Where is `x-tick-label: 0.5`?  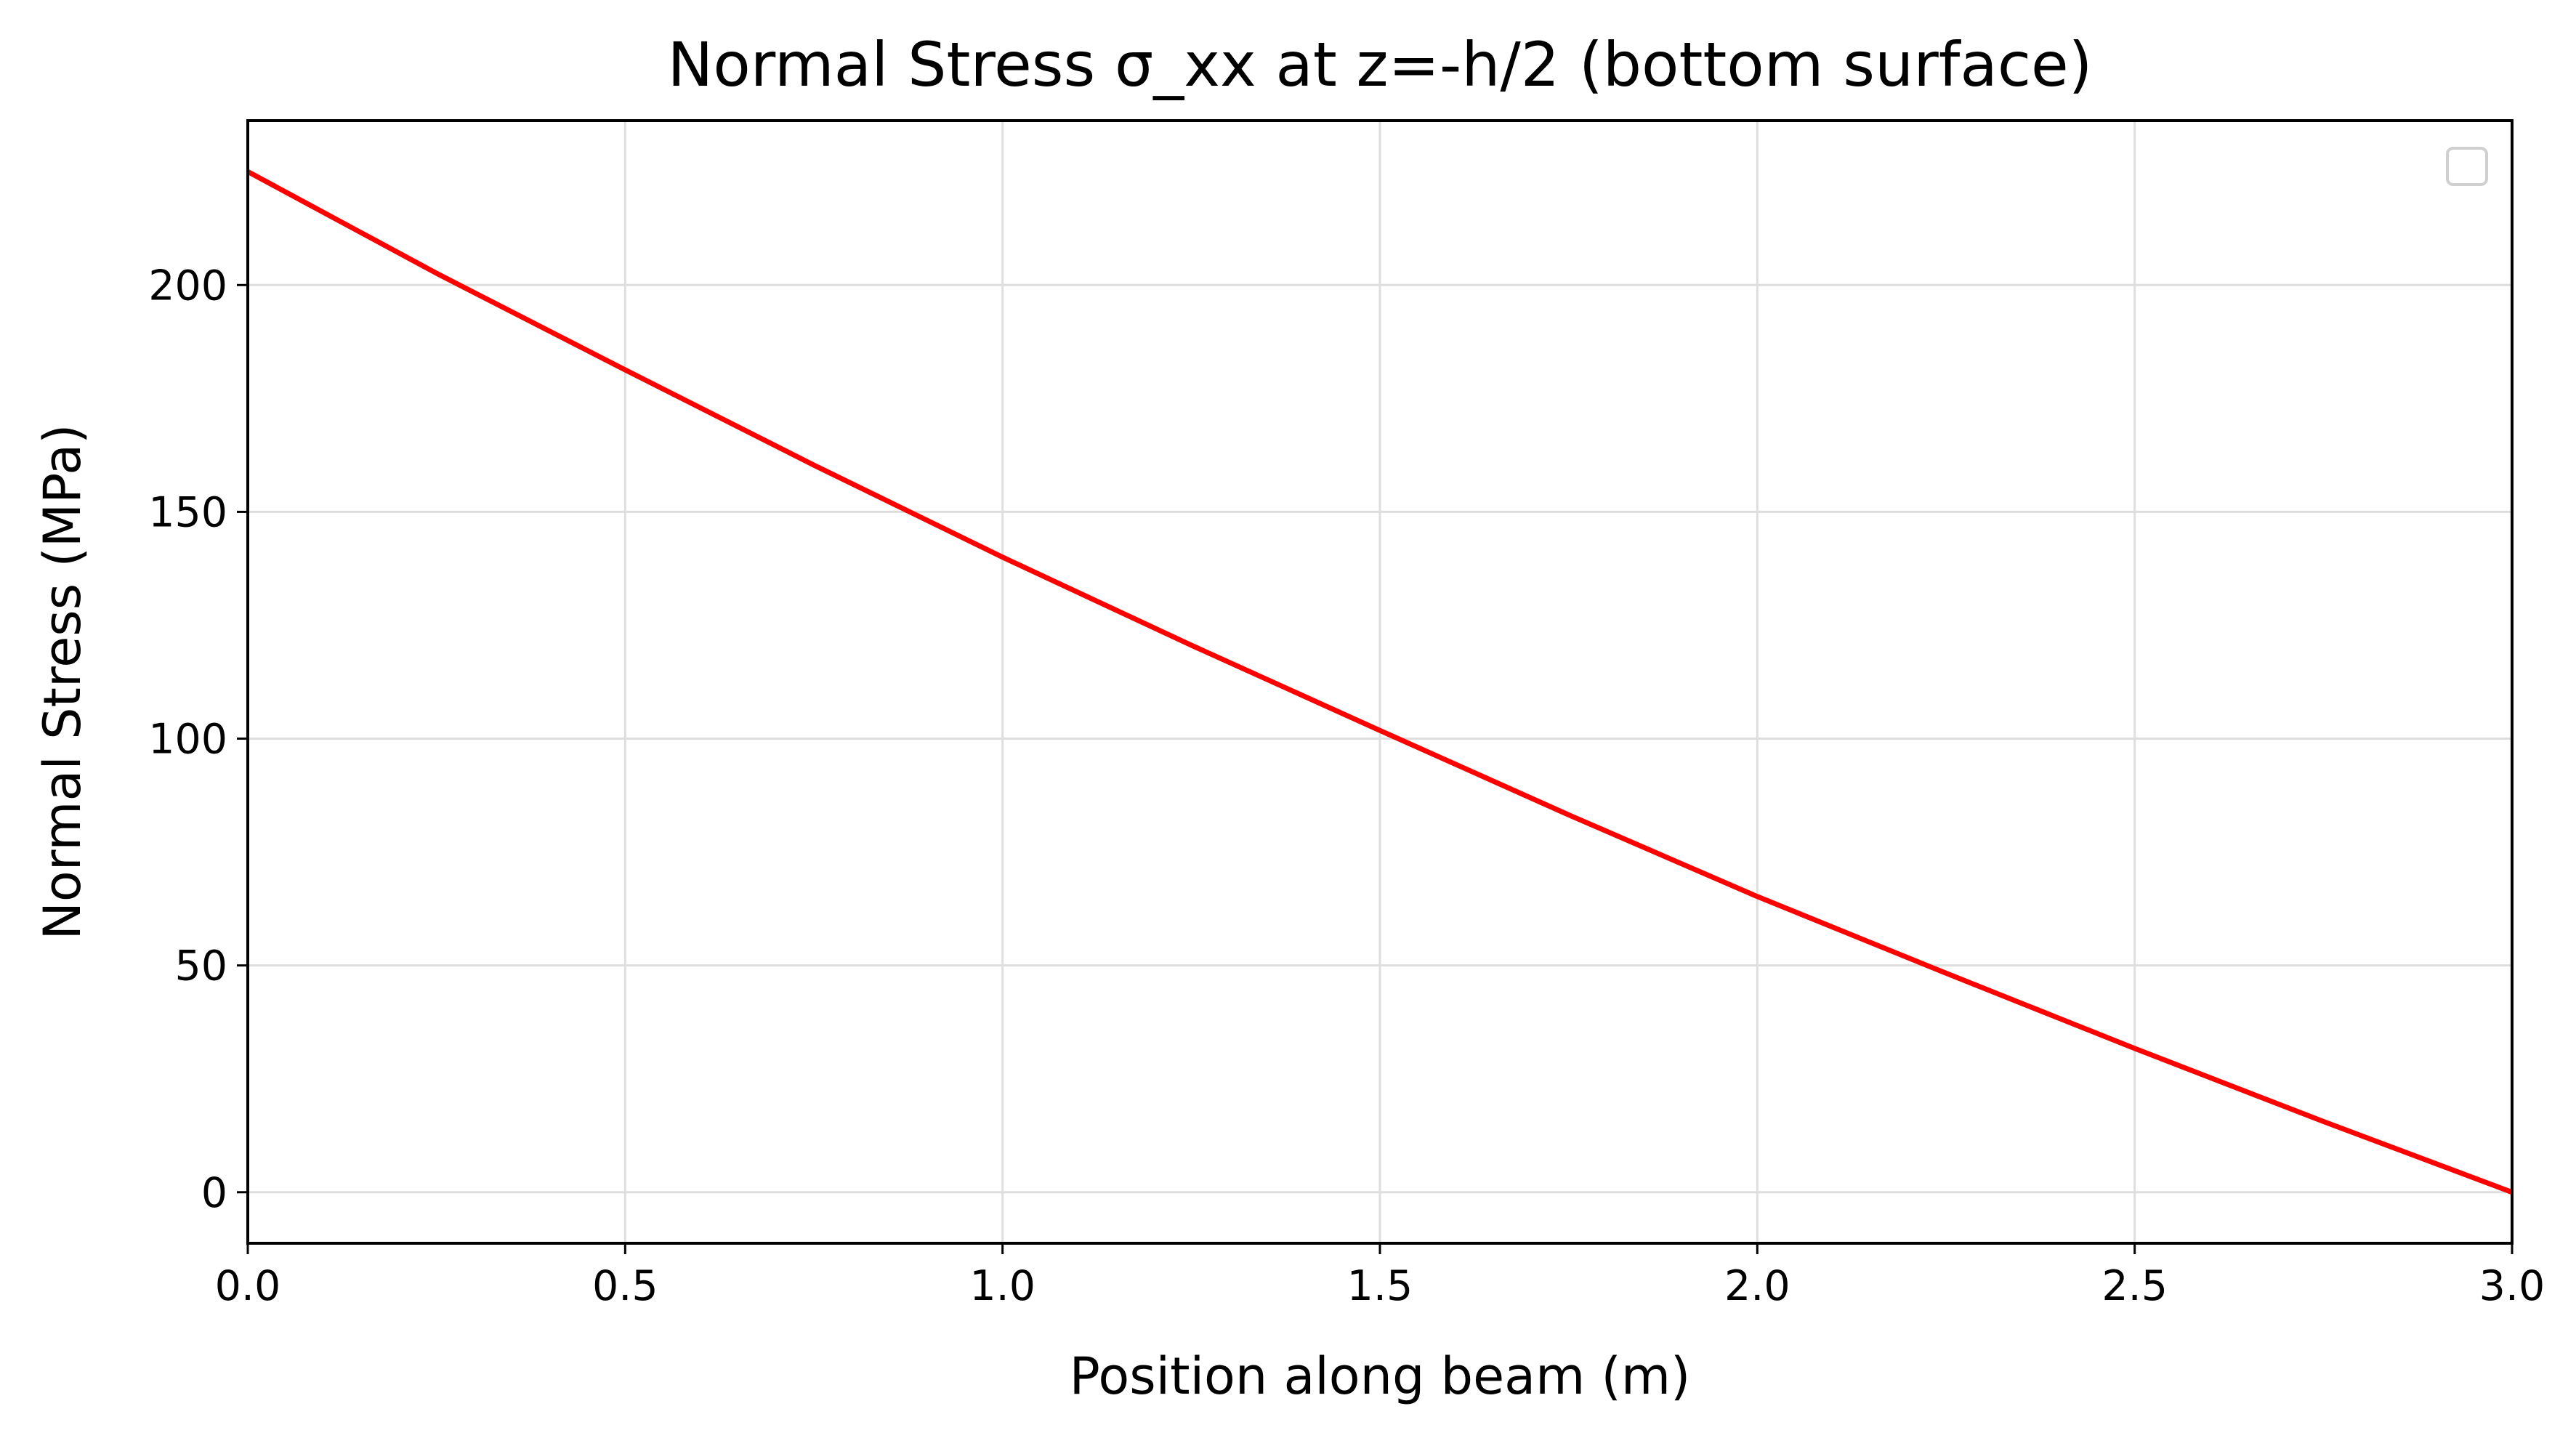
x-tick-label: 0.5 is located at coordinates (625, 1286).